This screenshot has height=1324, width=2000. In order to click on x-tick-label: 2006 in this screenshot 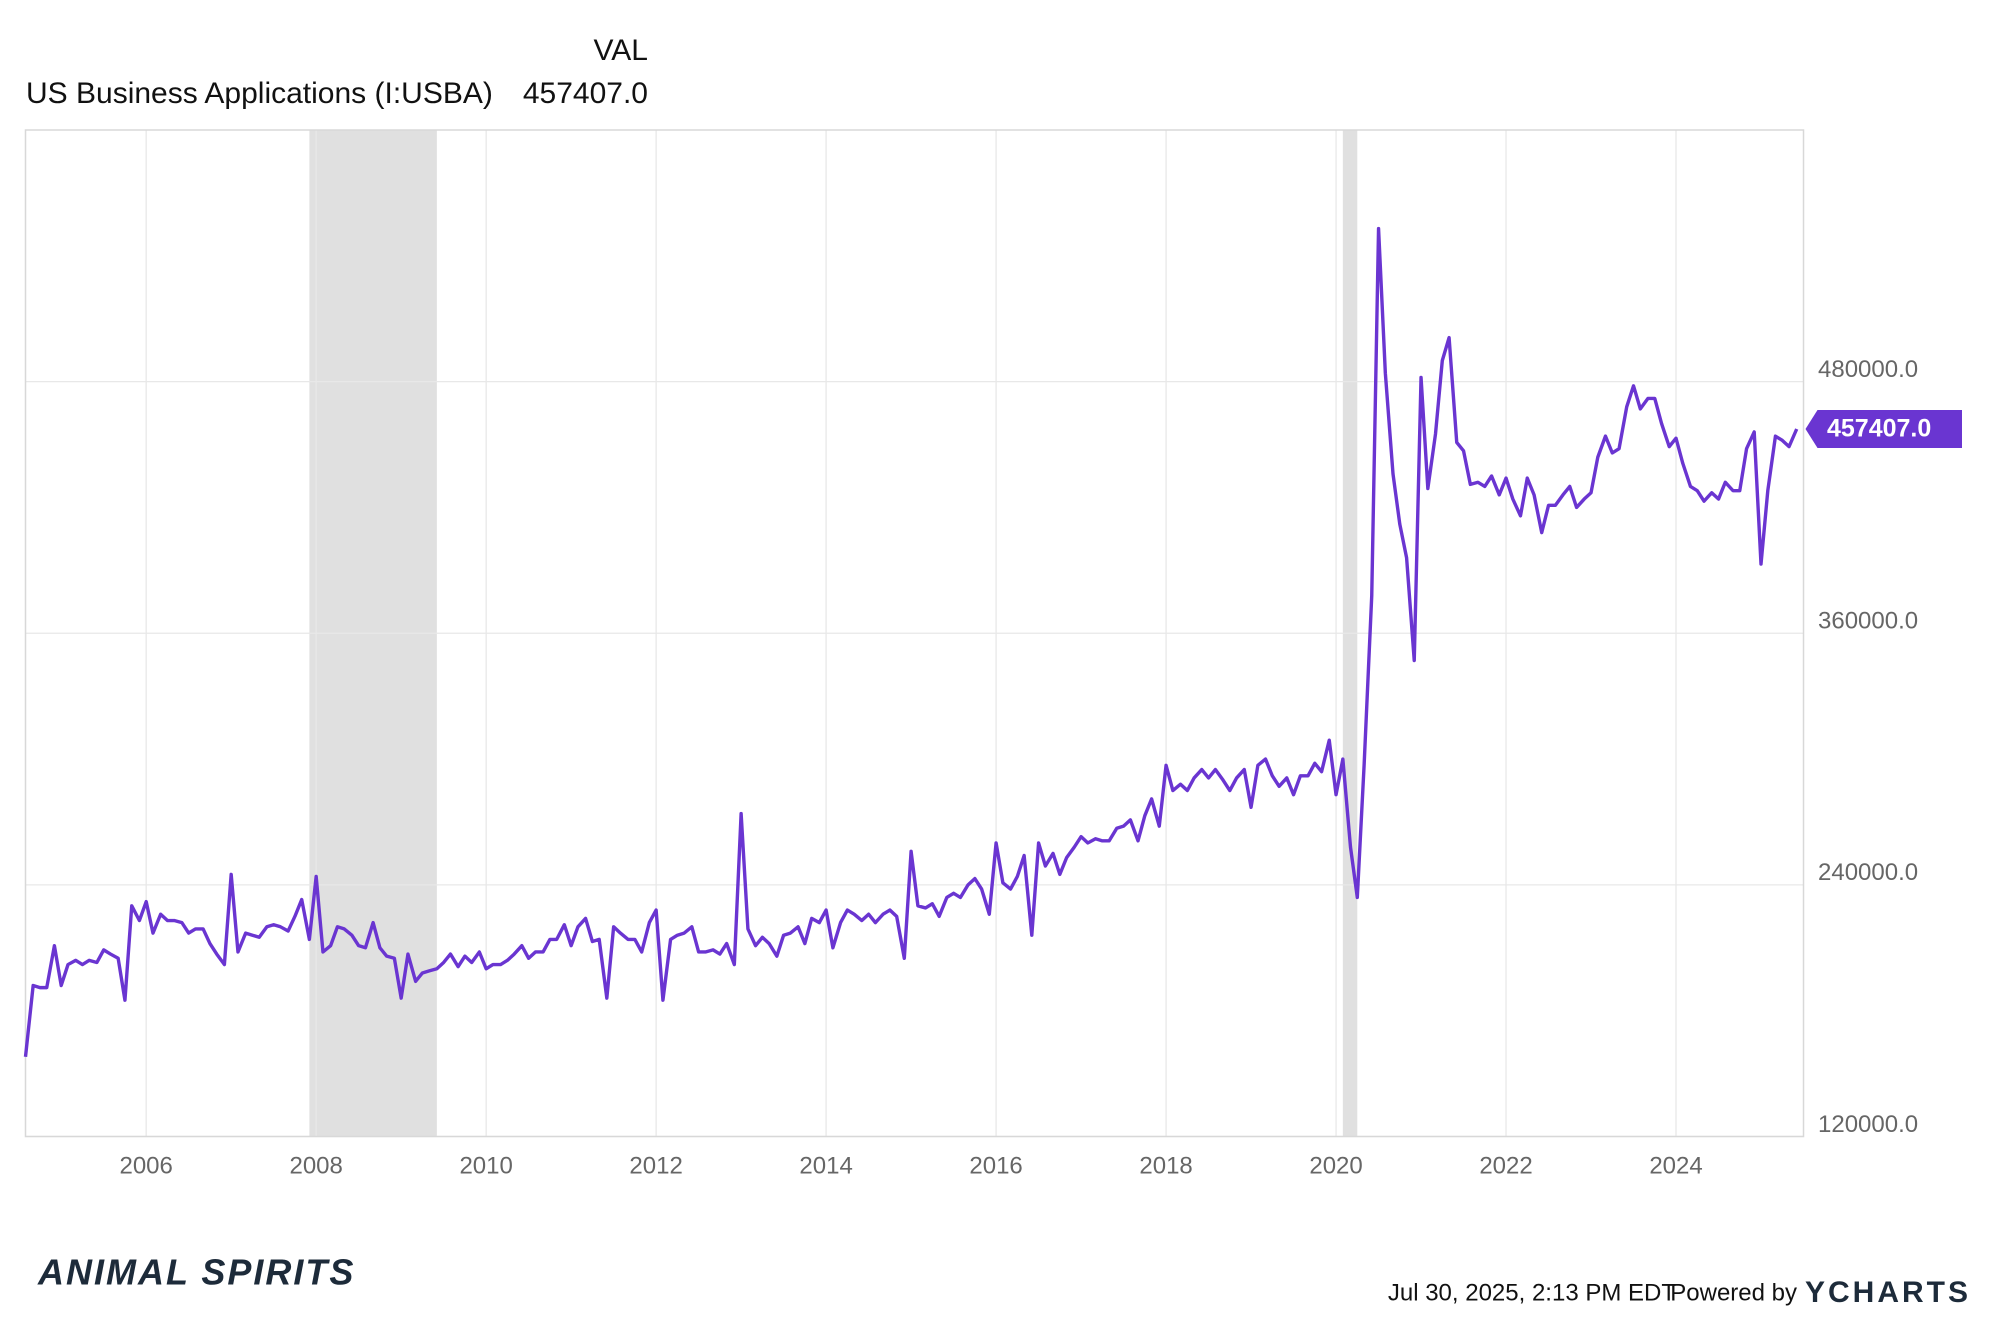, I will do `click(145, 1165)`.